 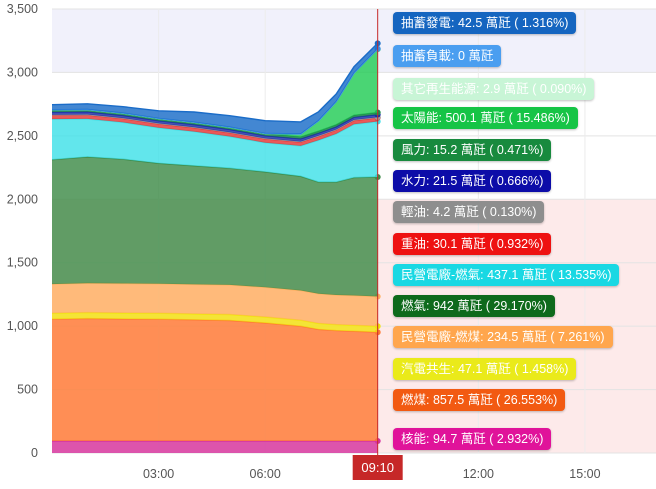 What do you see at coordinates (34, 453) in the screenshot?
I see `y-tick-label: 0` at bounding box center [34, 453].